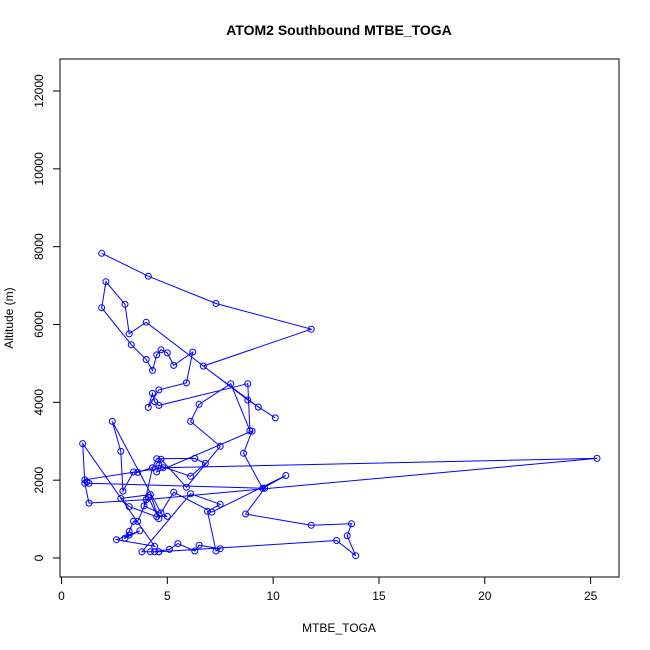  I want to click on y-tick-label: 10000, so click(39, 169).